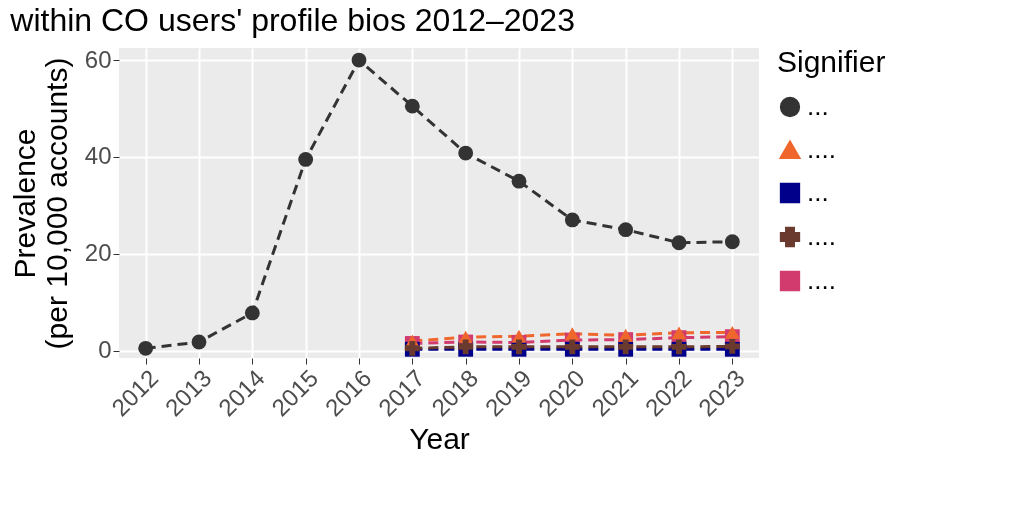 The width and height of the screenshot is (1029, 508). I want to click on y-tick-label: 0, so click(105, 350).